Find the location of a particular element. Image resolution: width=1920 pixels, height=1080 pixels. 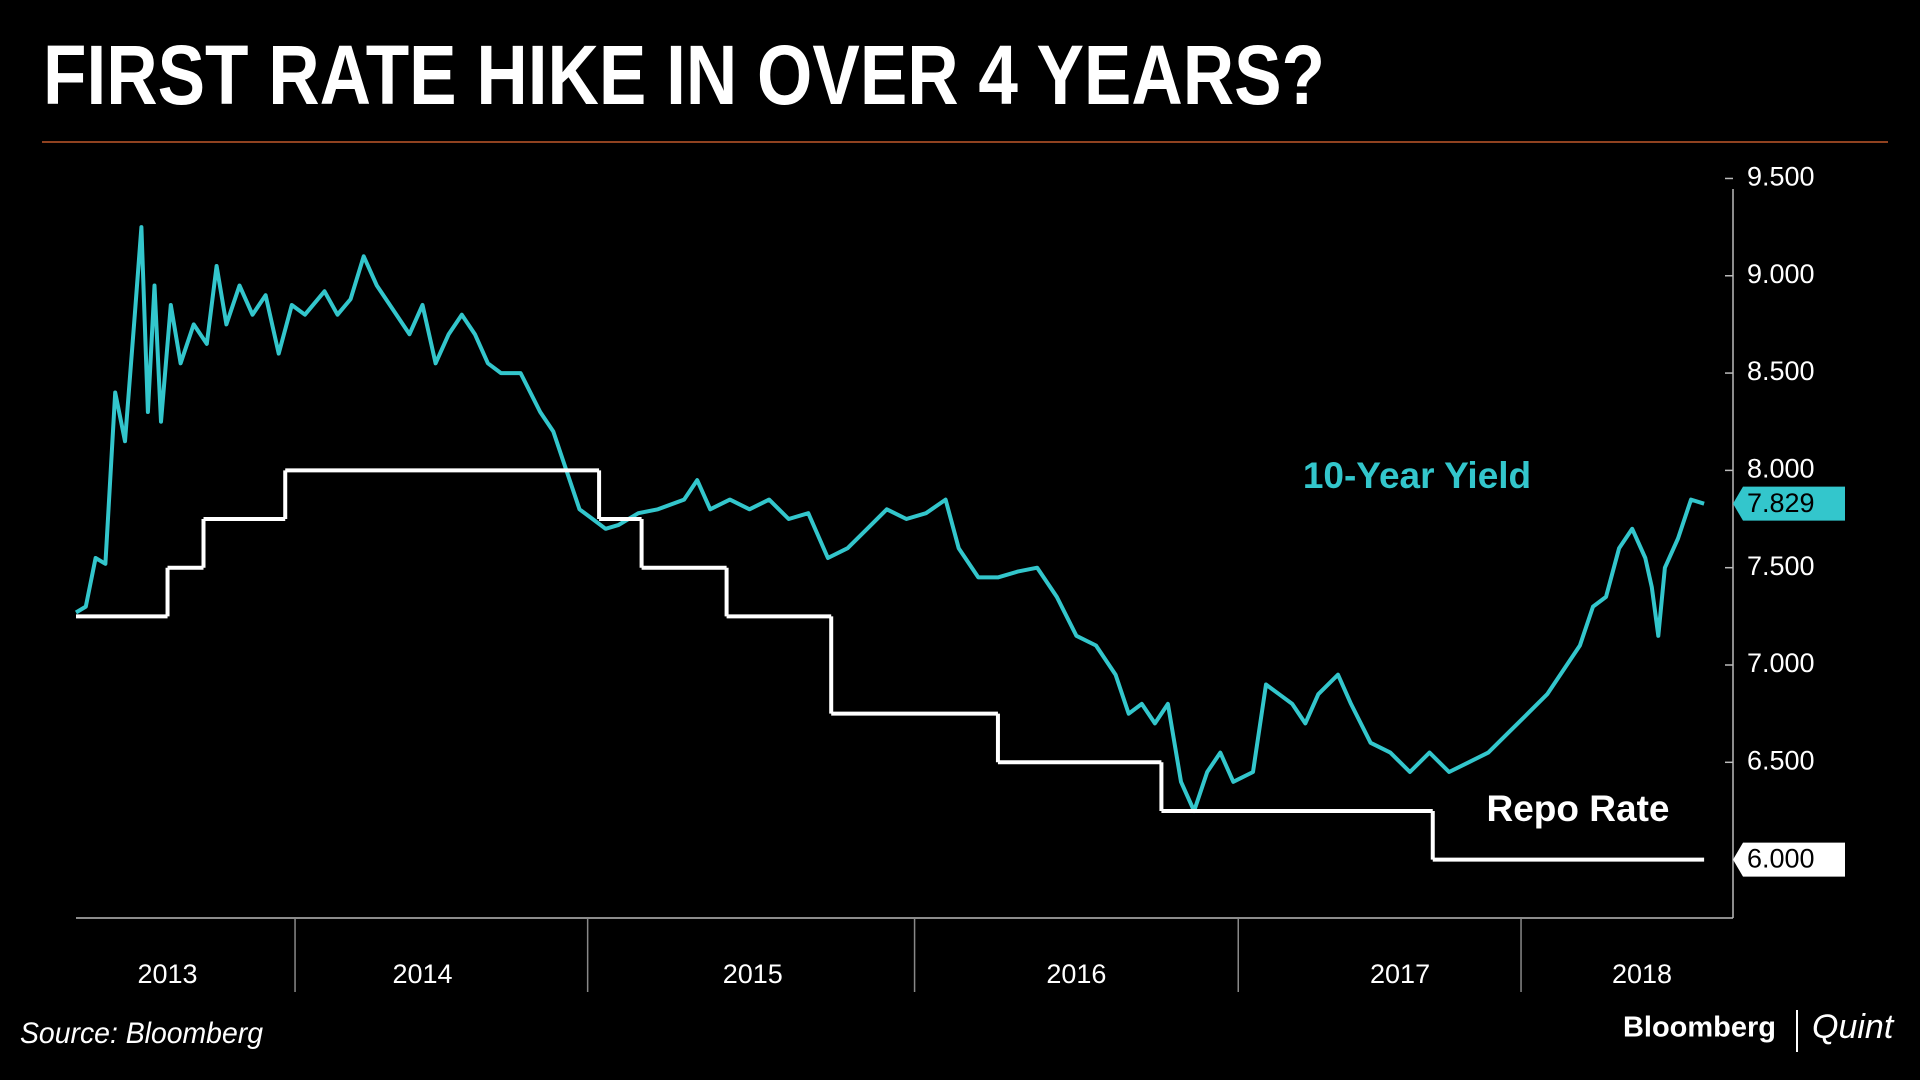

x-tick-label: 2018 is located at coordinates (1642, 974).